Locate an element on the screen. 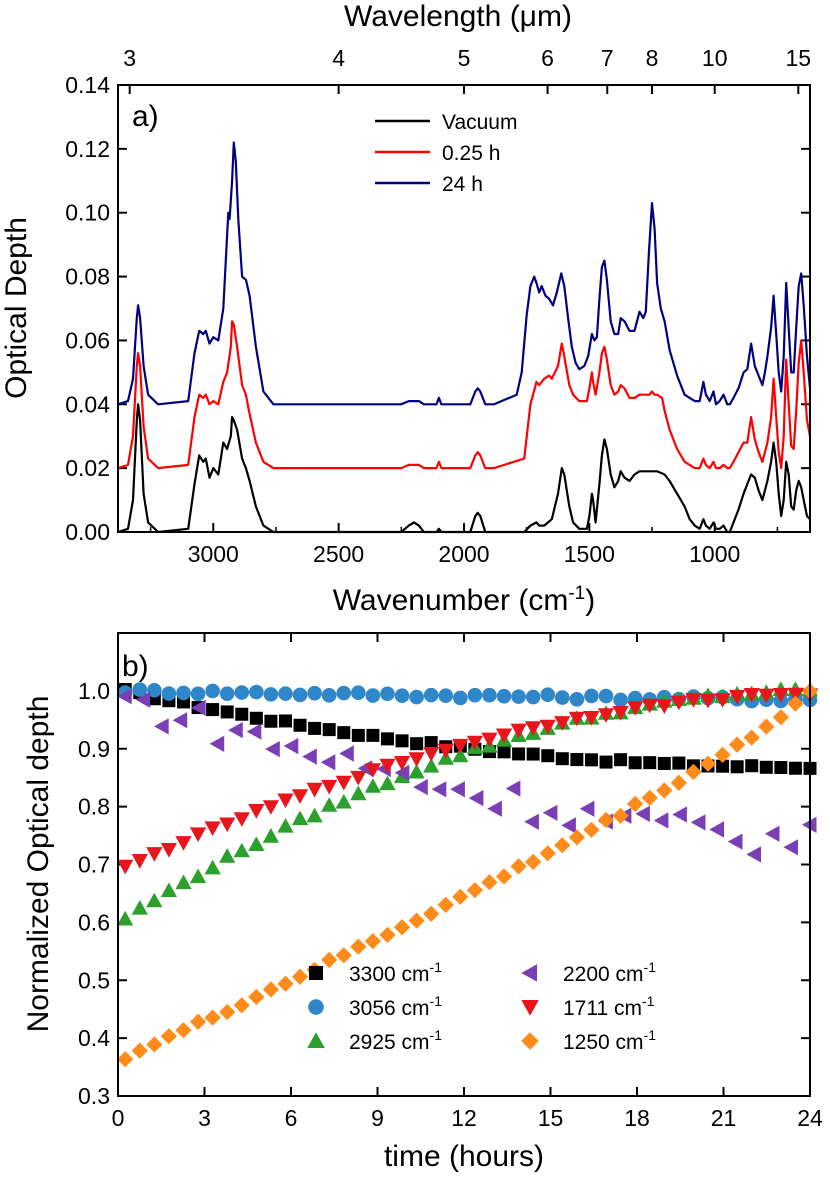 The width and height of the screenshot is (830, 1178). y-tick-label-a: 0.06 is located at coordinates (87, 340).